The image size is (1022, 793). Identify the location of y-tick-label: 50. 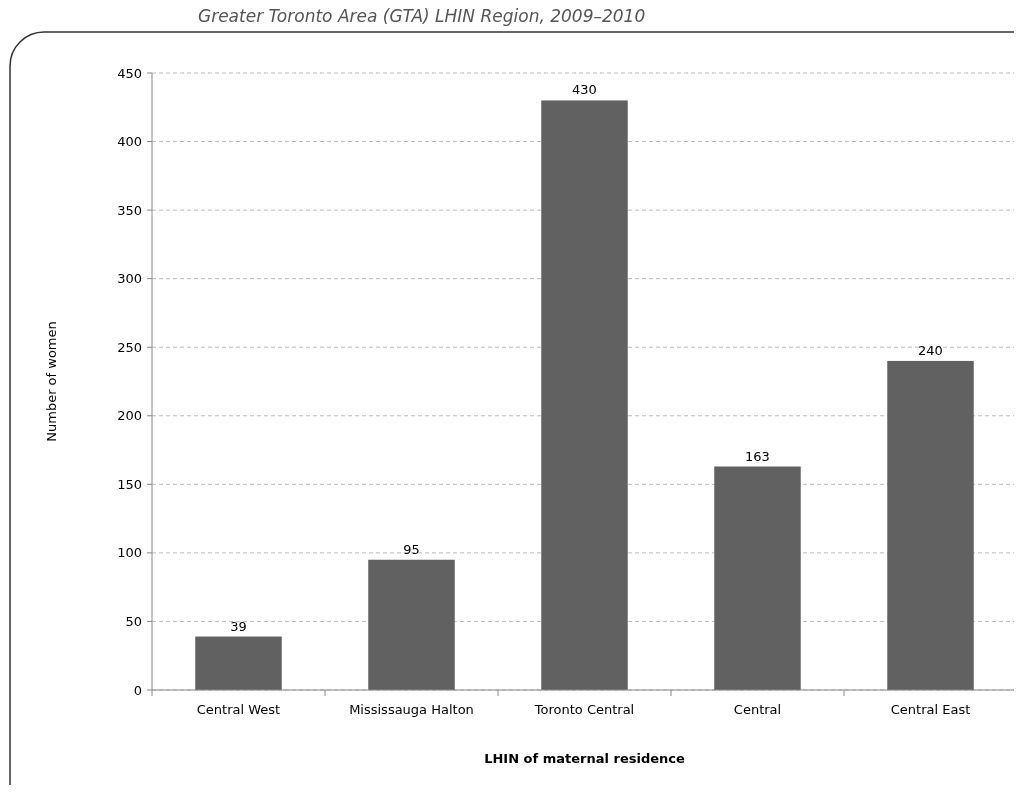
(133, 621).